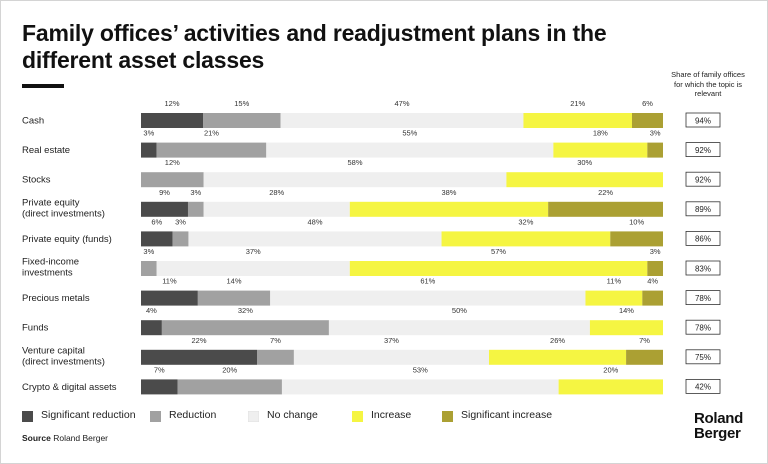  Describe the element at coordinates (420, 387) in the screenshot. I see `bar-crypto-and-digital-assets-no-change` at that location.